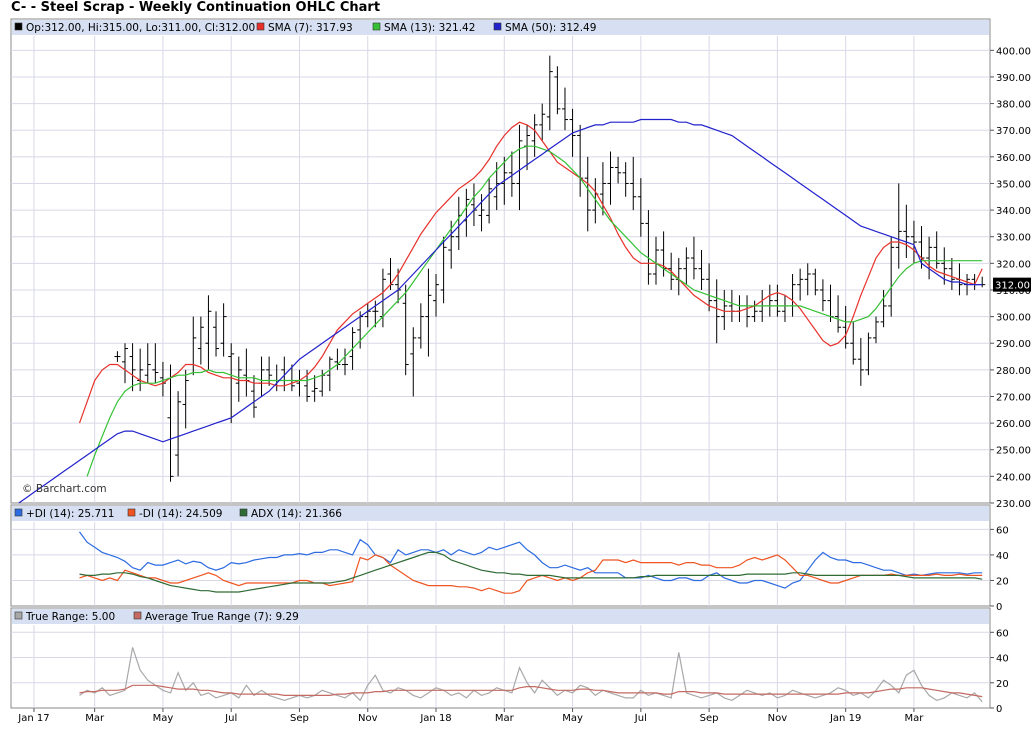 Image resolution: width=1035 pixels, height=752 pixels. Describe the element at coordinates (70, 617) in the screenshot. I see `legend-label: True Range: 5.00` at that location.